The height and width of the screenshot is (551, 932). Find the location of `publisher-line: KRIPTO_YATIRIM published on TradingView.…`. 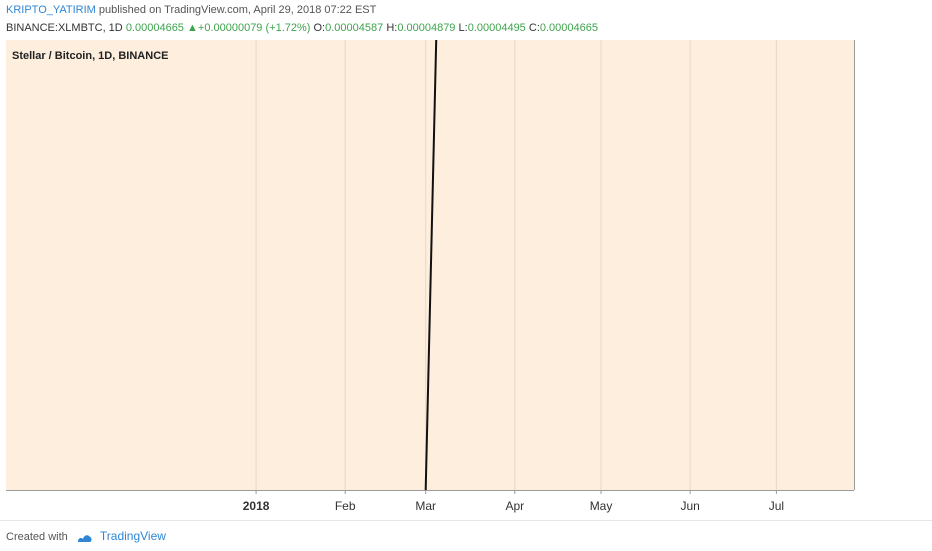

publisher-line: KRIPTO_YATIRIM published on TradingView.… is located at coordinates (191, 10).